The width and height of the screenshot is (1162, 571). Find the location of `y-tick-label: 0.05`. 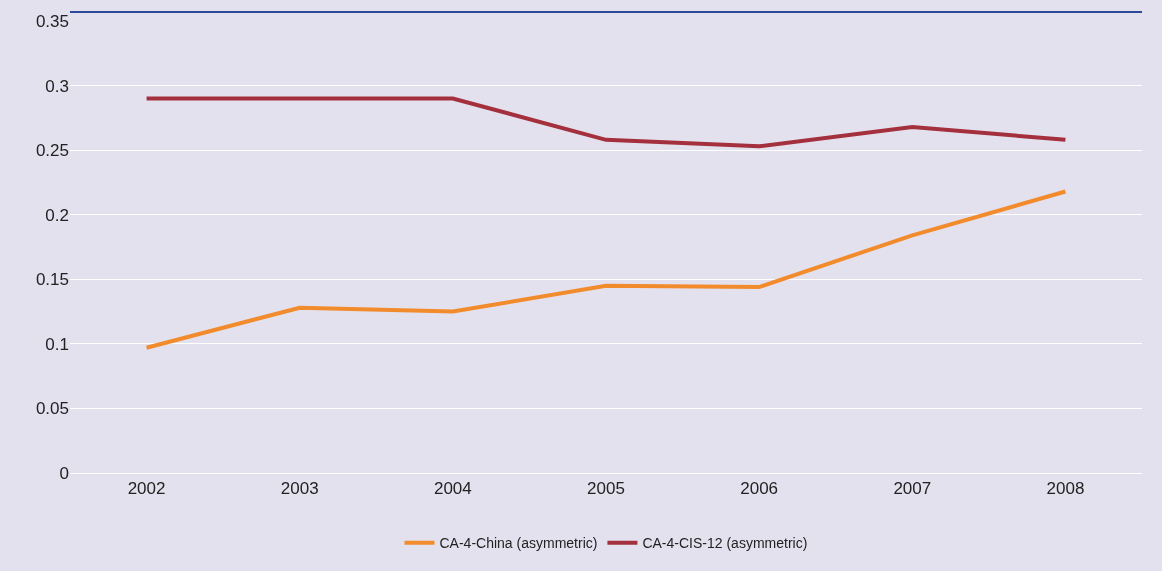

y-tick-label: 0.05 is located at coordinates (52, 409).